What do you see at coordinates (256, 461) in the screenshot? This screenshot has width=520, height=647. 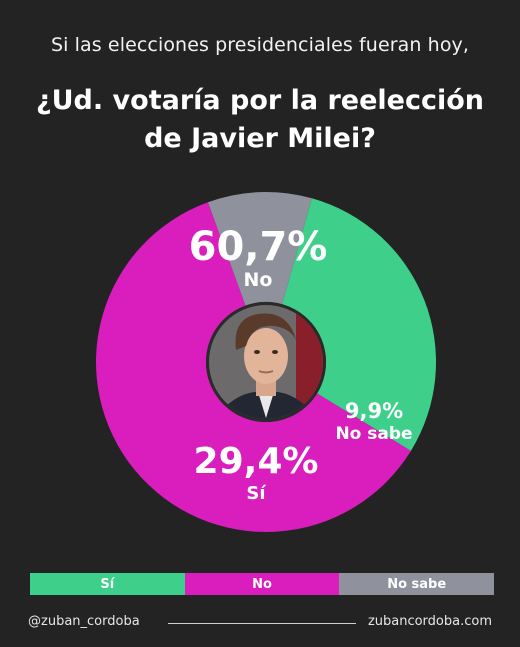 I see `slice-value-label: 29,4%` at bounding box center [256, 461].